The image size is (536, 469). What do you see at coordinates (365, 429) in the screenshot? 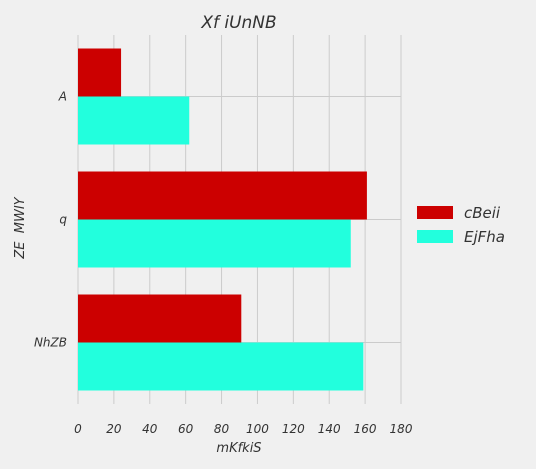
I see `x-tick-label: 160` at bounding box center [365, 429].